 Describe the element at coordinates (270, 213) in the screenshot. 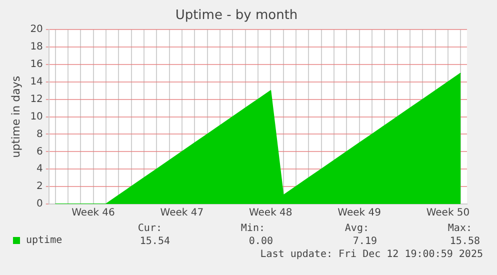

I see `x-tick-label: Week 48` at that location.